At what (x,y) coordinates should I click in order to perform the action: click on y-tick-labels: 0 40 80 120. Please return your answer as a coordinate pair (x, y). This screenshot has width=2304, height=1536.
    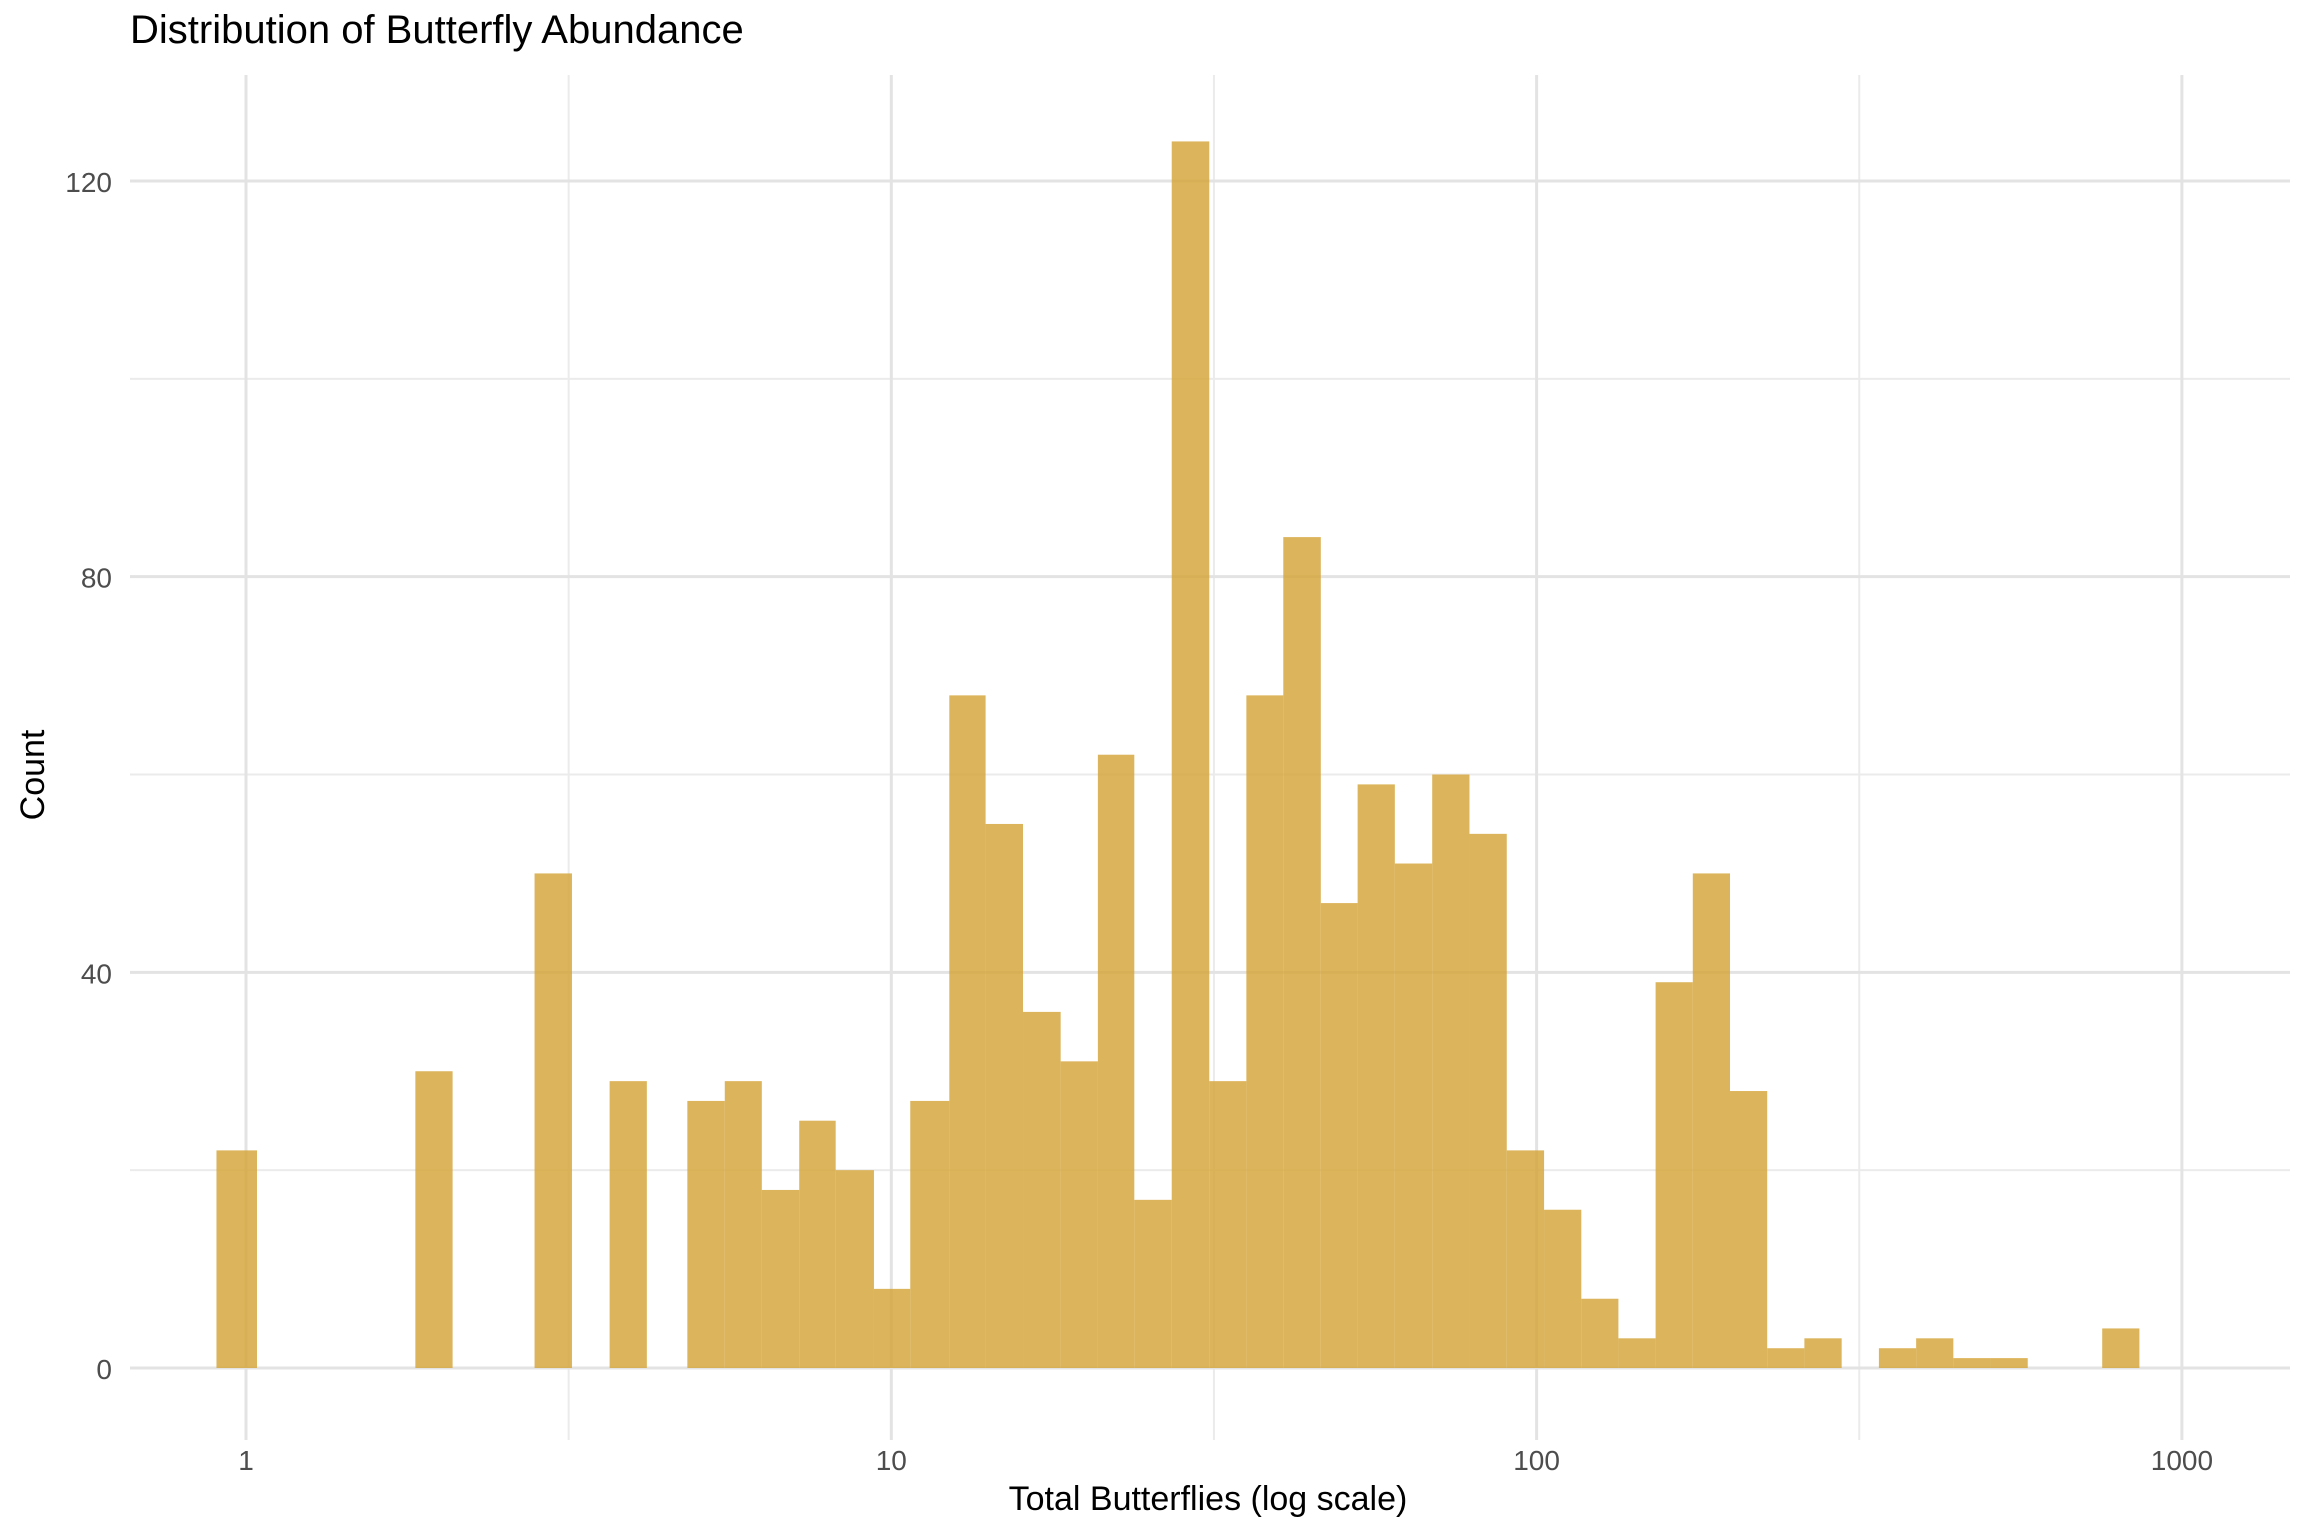
    Looking at the image, I should click on (88, 776).